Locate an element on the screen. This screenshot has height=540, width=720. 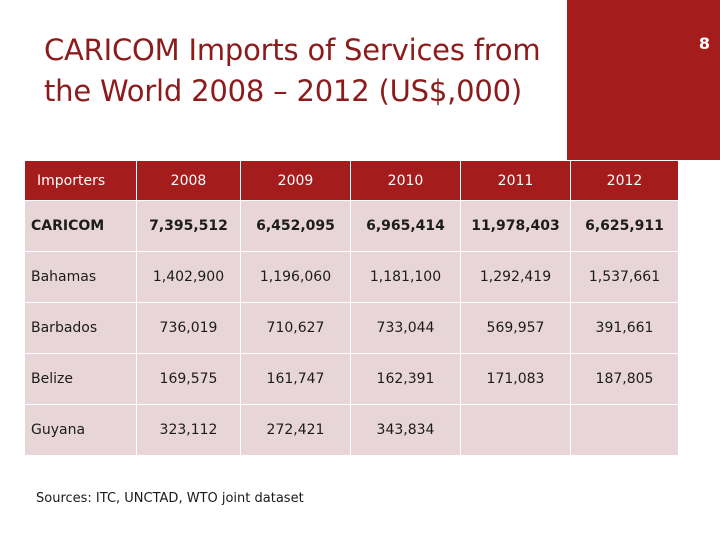
table-cell: 171,083 is located at coordinates (515, 379).